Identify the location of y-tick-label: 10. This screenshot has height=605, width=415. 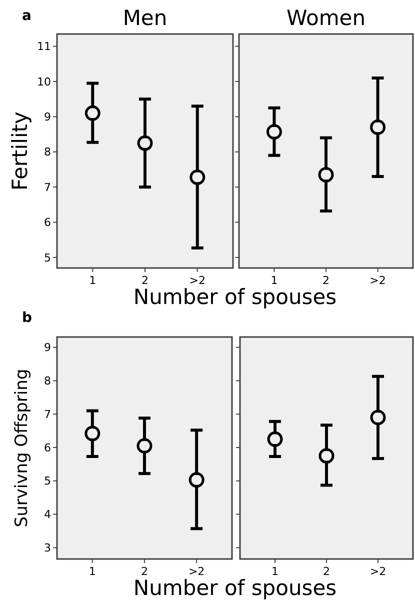
(44, 81).